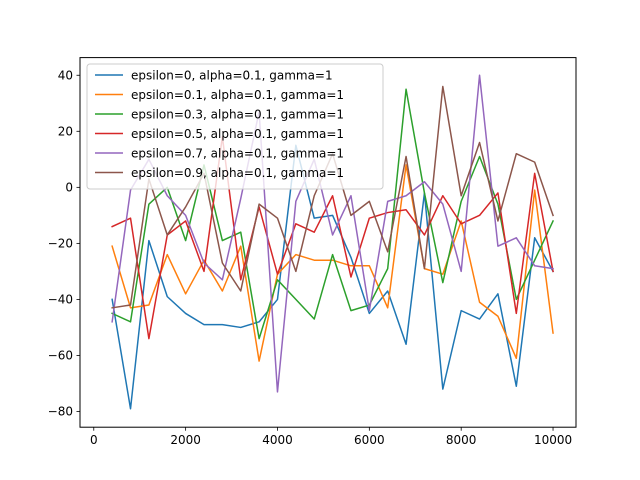 The height and width of the screenshot is (480, 640). I want to click on x-tick-label: 8000, so click(461, 440).